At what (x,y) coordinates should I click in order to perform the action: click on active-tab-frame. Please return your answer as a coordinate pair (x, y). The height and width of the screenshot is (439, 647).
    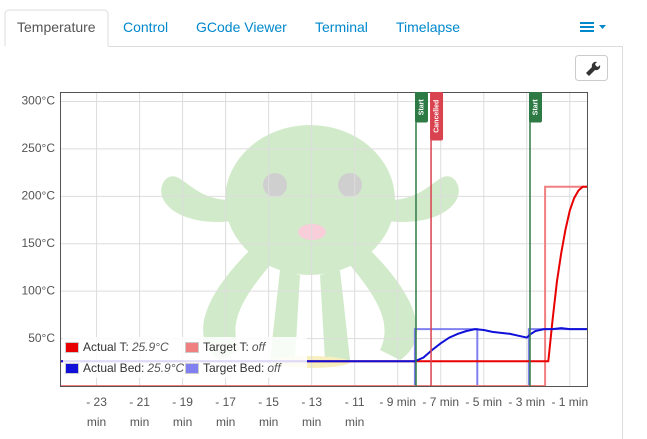
    Looking at the image, I should click on (56, 27).